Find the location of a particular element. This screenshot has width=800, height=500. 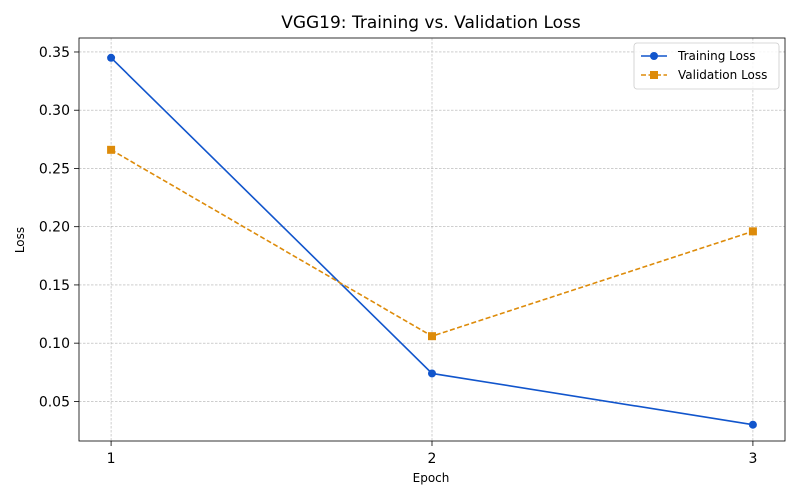

chart-title: VGG19: Training vs. Validation Loss is located at coordinates (431, 23).